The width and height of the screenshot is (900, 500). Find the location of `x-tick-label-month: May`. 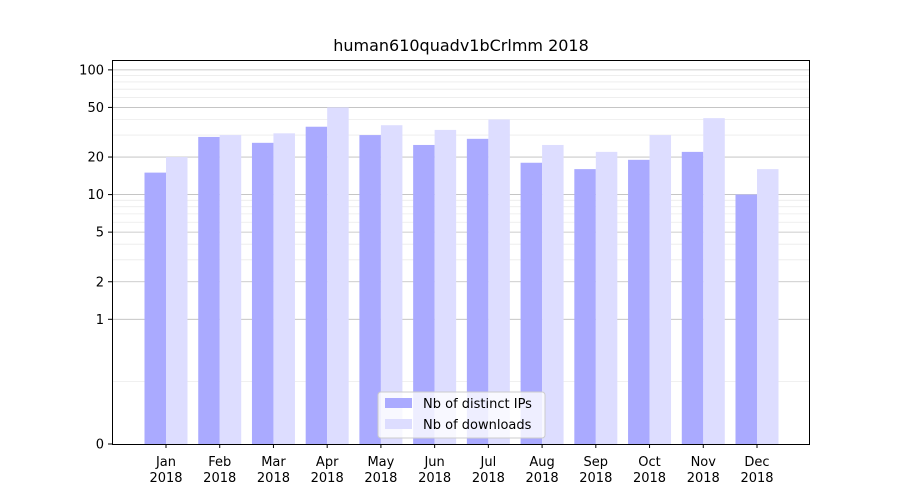

x-tick-label-month: May is located at coordinates (380, 462).